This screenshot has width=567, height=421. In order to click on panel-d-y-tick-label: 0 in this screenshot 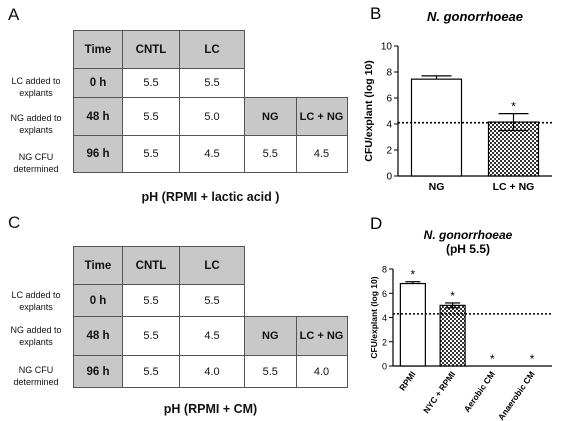, I will do `click(384, 367)`.